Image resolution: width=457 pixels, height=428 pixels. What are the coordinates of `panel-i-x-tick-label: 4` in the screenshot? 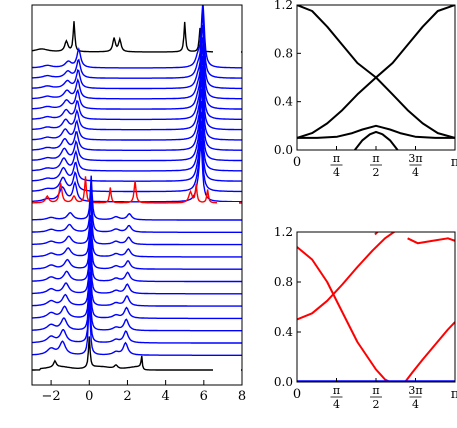 It's located at (165, 396).